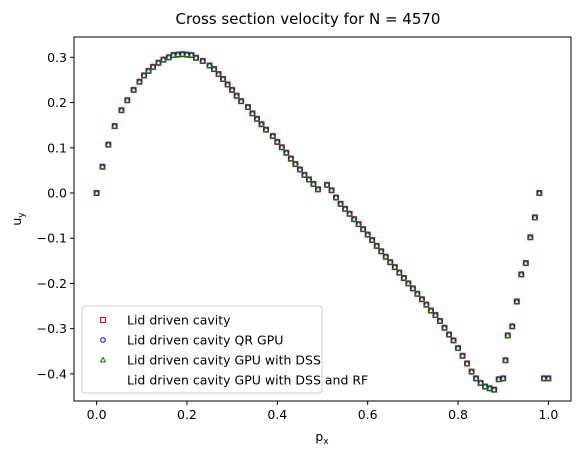  Describe the element at coordinates (55, 215) in the screenshot. I see `y-axis-ticks: −0.4 −0.3 −0.2 −0.1 0.0 0.1 0.2 0.3` at that location.